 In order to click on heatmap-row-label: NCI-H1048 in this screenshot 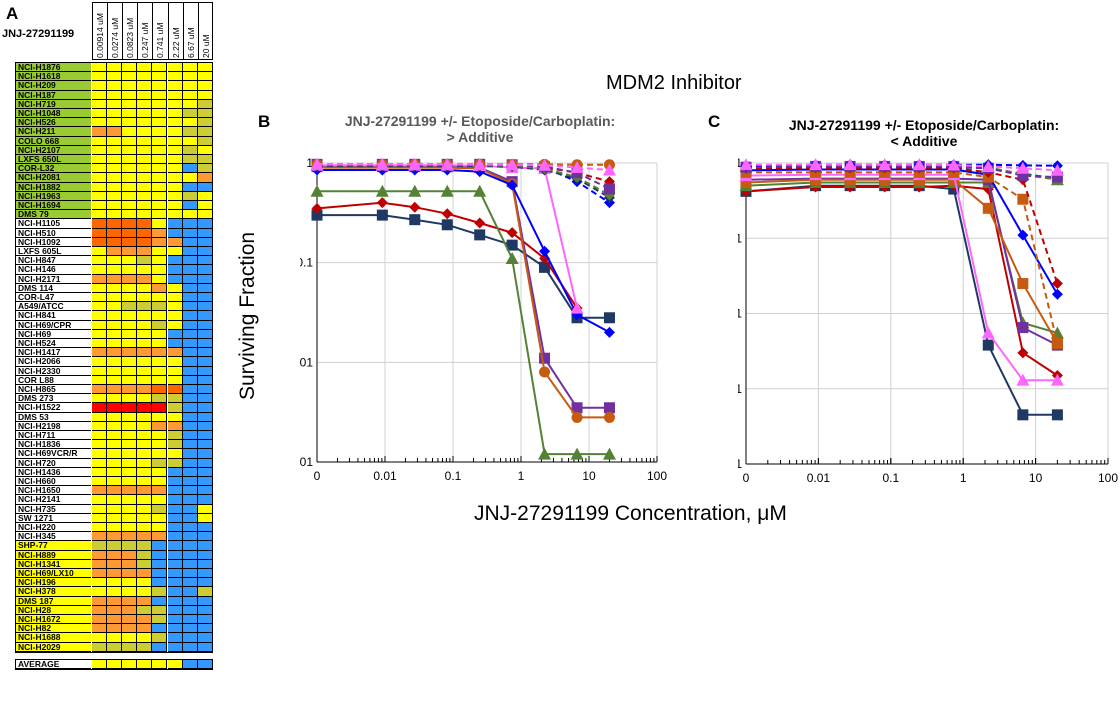, I will do `click(53, 114)`.